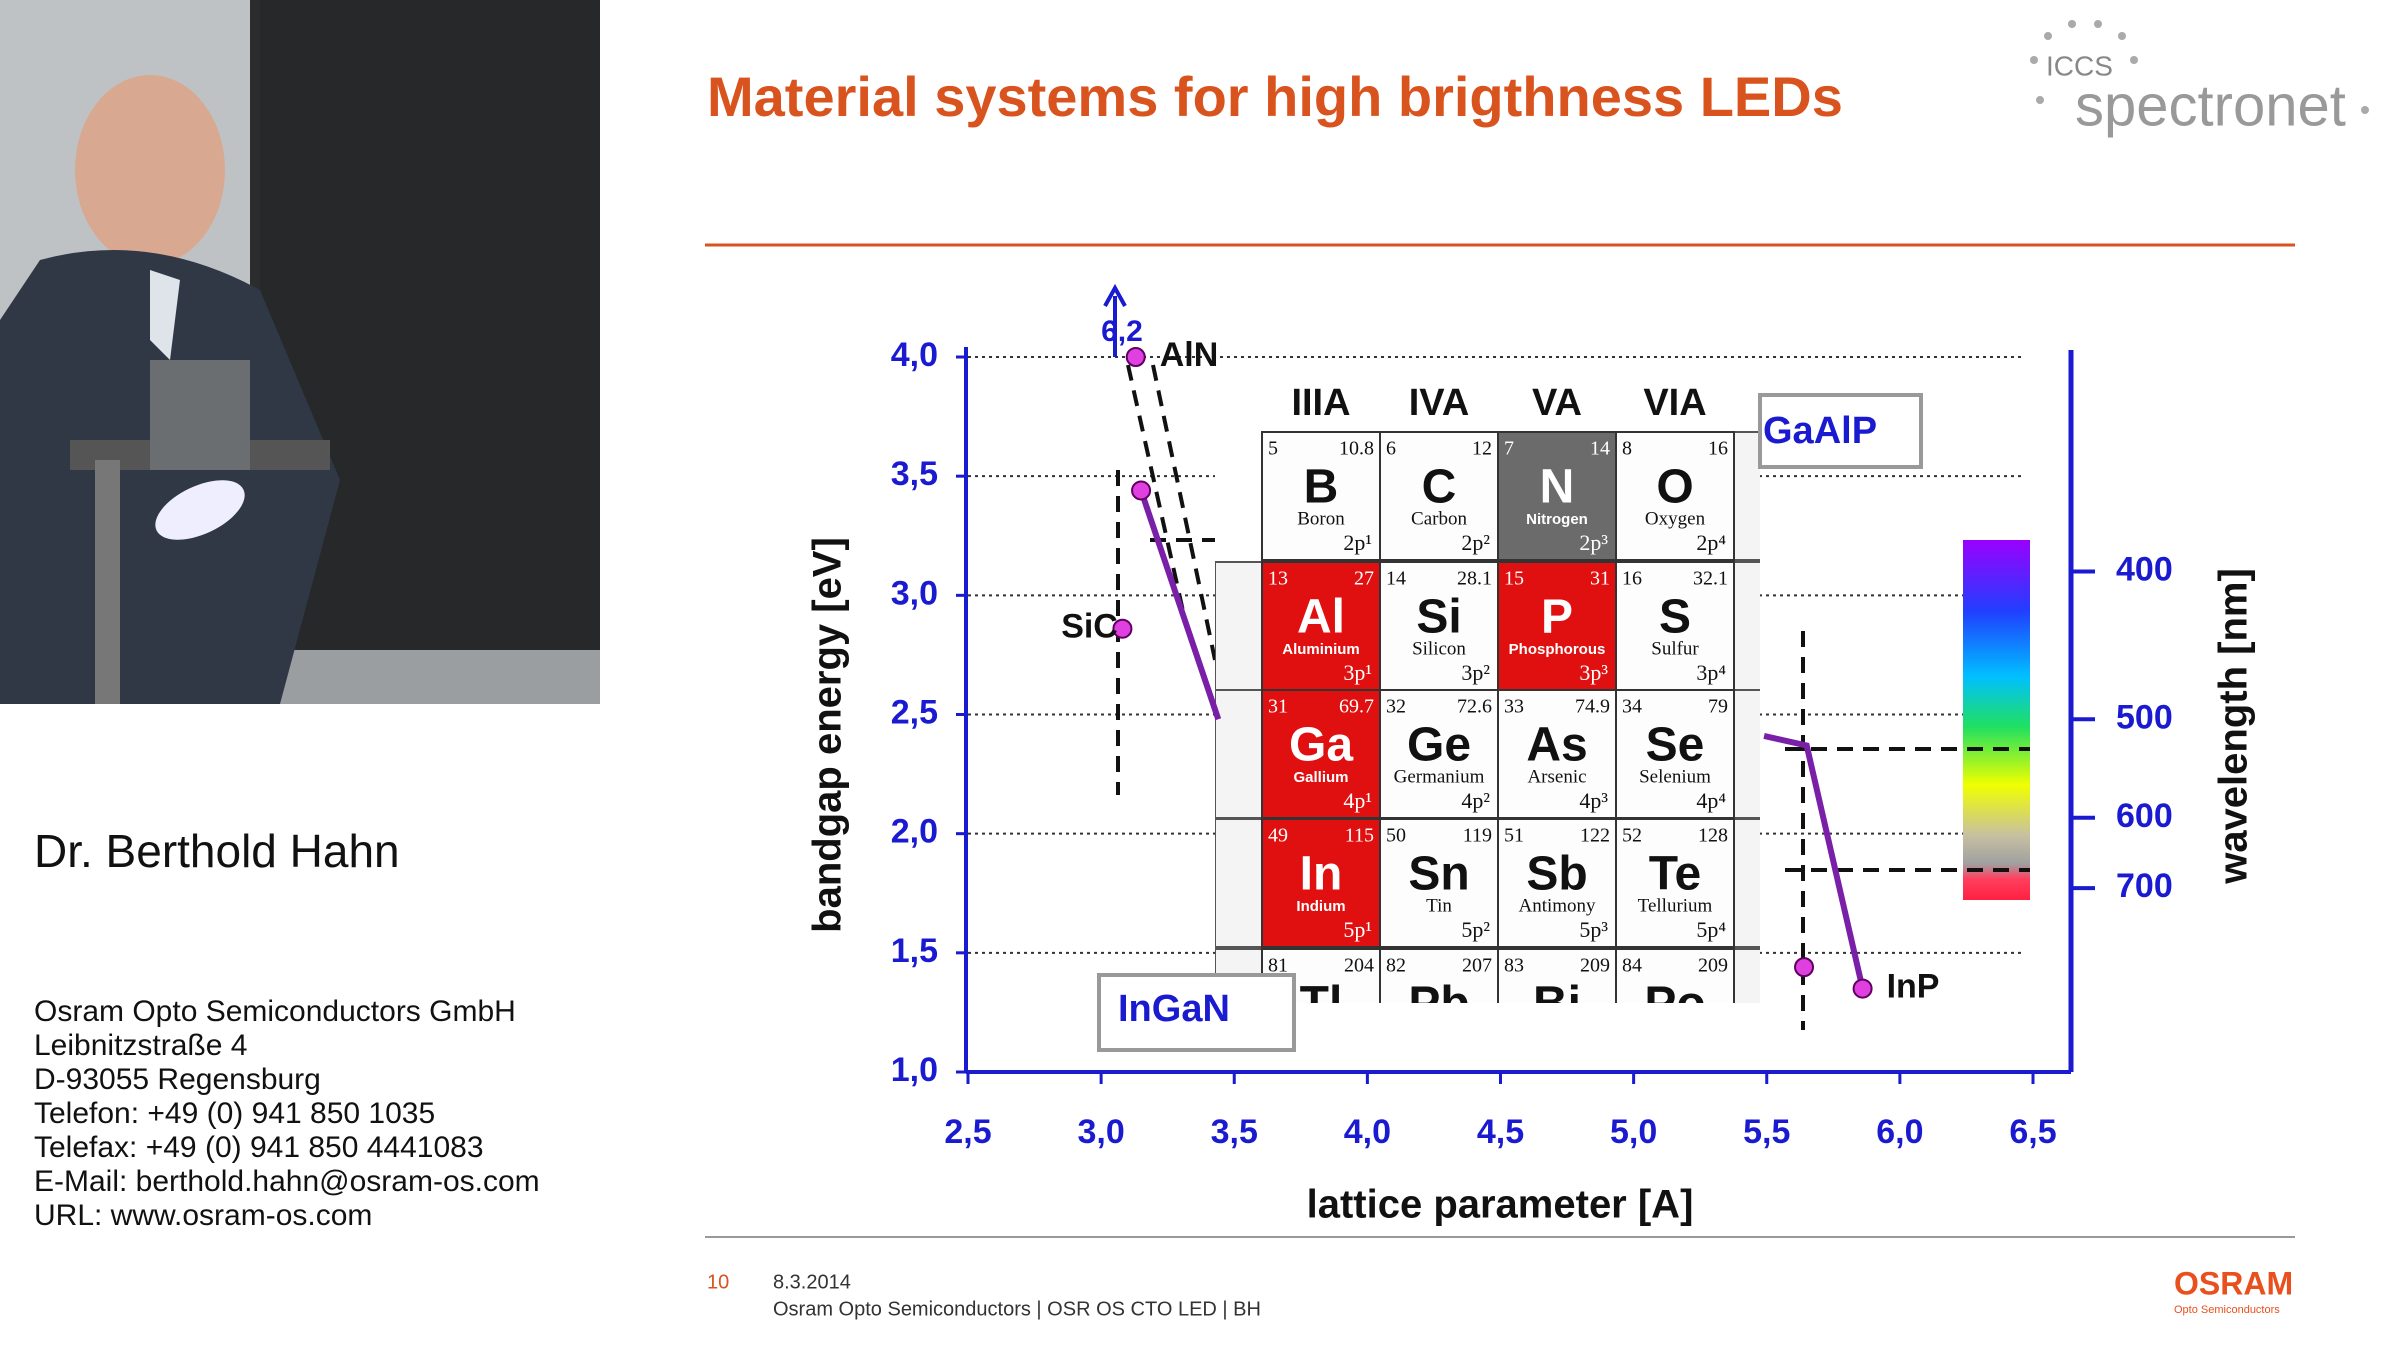 The height and width of the screenshot is (1350, 2400). I want to click on guide-line, so click(1156, 492).